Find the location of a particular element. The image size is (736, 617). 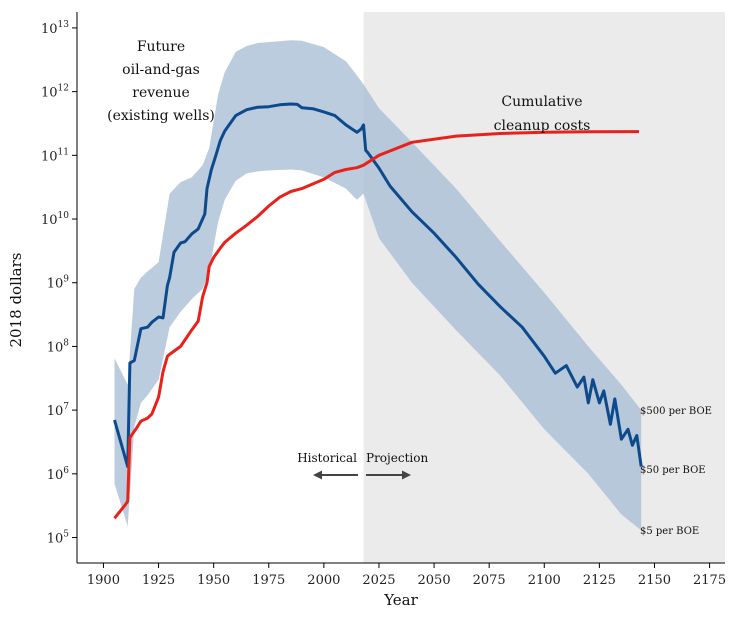

cleanup-label-line-1: Cumulative is located at coordinates (541, 102).